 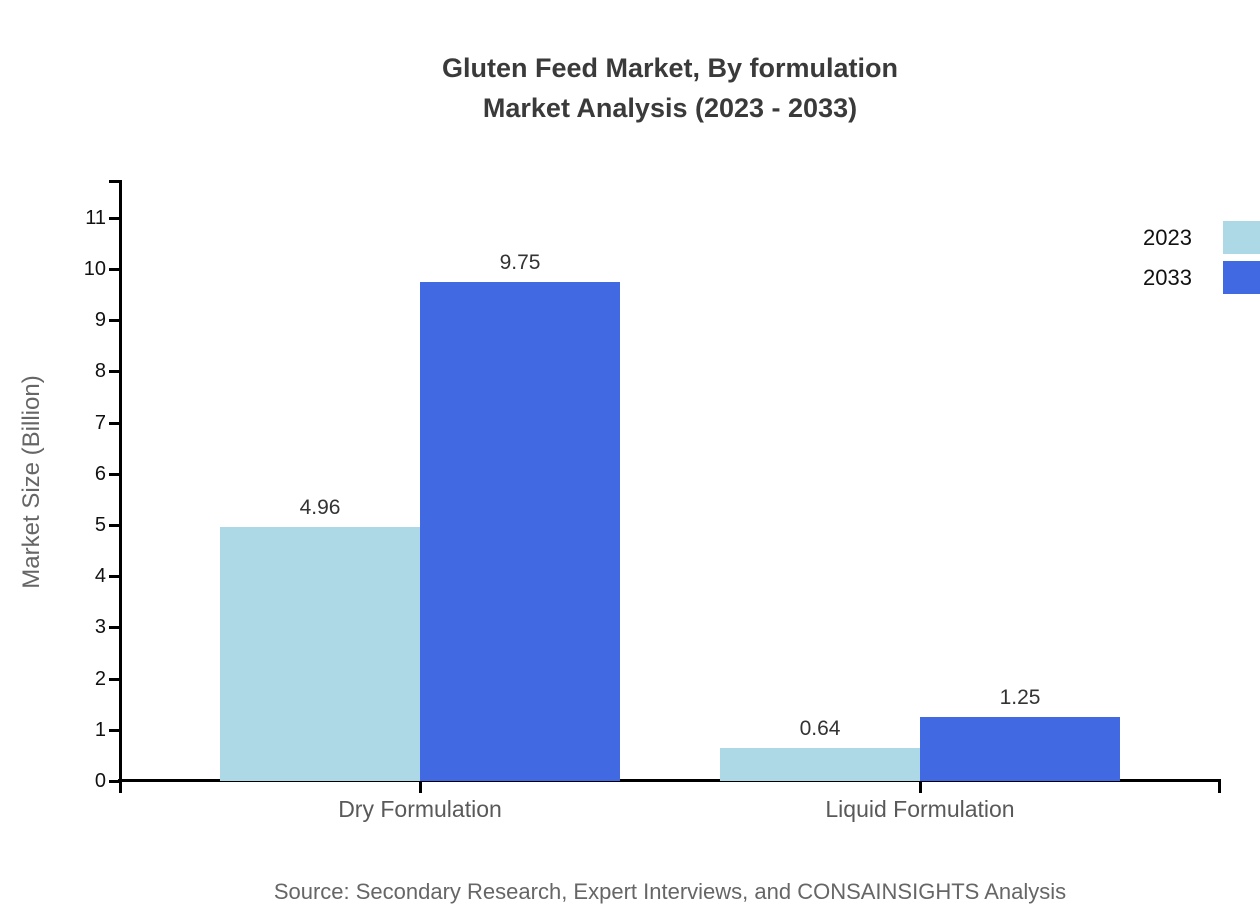 I want to click on y-tick-label: 7, so click(x=100, y=422).